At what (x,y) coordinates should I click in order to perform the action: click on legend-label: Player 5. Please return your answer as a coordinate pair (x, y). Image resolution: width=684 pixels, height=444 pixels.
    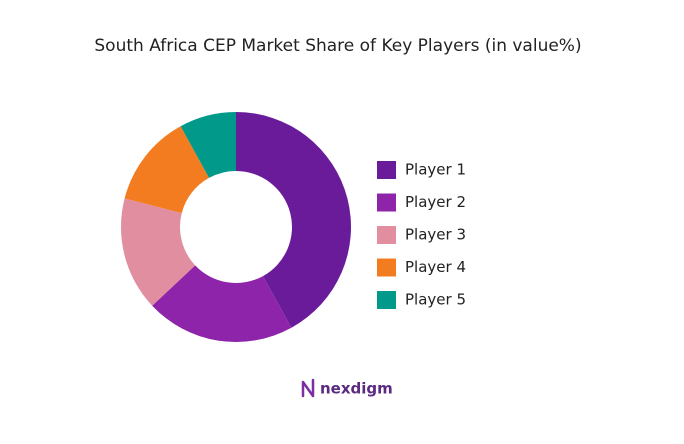
    Looking at the image, I should click on (435, 300).